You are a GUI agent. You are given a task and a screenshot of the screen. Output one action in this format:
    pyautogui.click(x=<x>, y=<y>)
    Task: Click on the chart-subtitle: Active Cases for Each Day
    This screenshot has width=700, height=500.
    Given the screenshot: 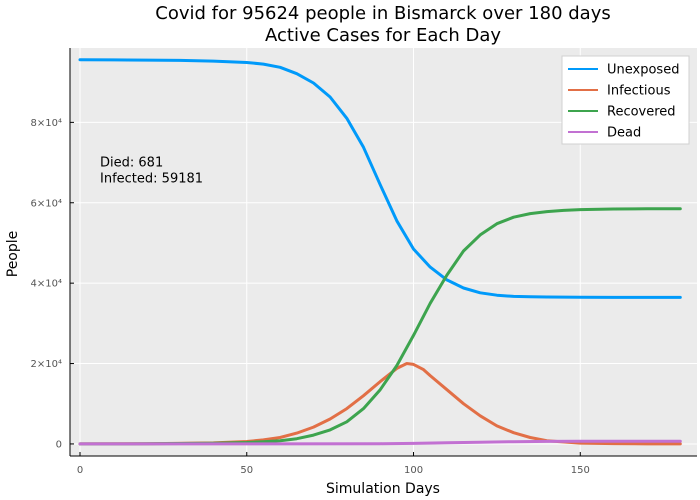 What is the action you would take?
    pyautogui.click(x=383, y=35)
    